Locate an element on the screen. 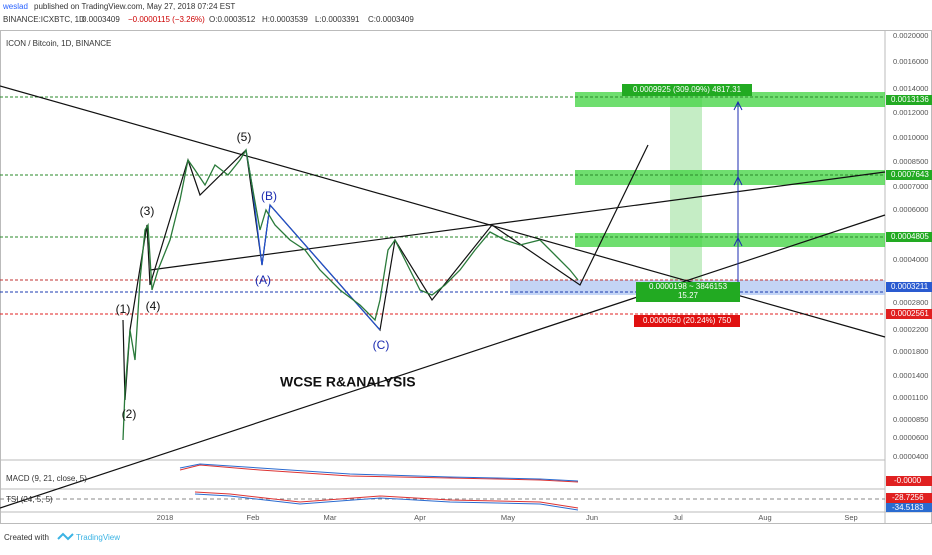 This screenshot has height=555, width=932. price-axis-label: 0.0016000 is located at coordinates (910, 61).